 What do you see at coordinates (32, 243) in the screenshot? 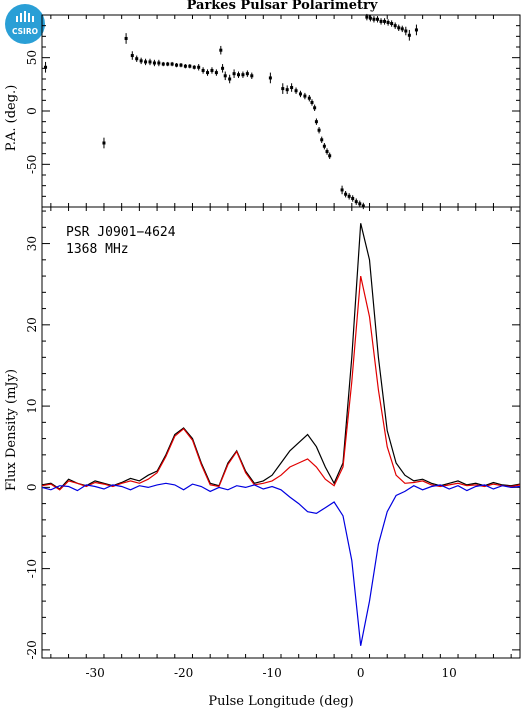
I see `flux-ytick-label: 30` at bounding box center [32, 243].